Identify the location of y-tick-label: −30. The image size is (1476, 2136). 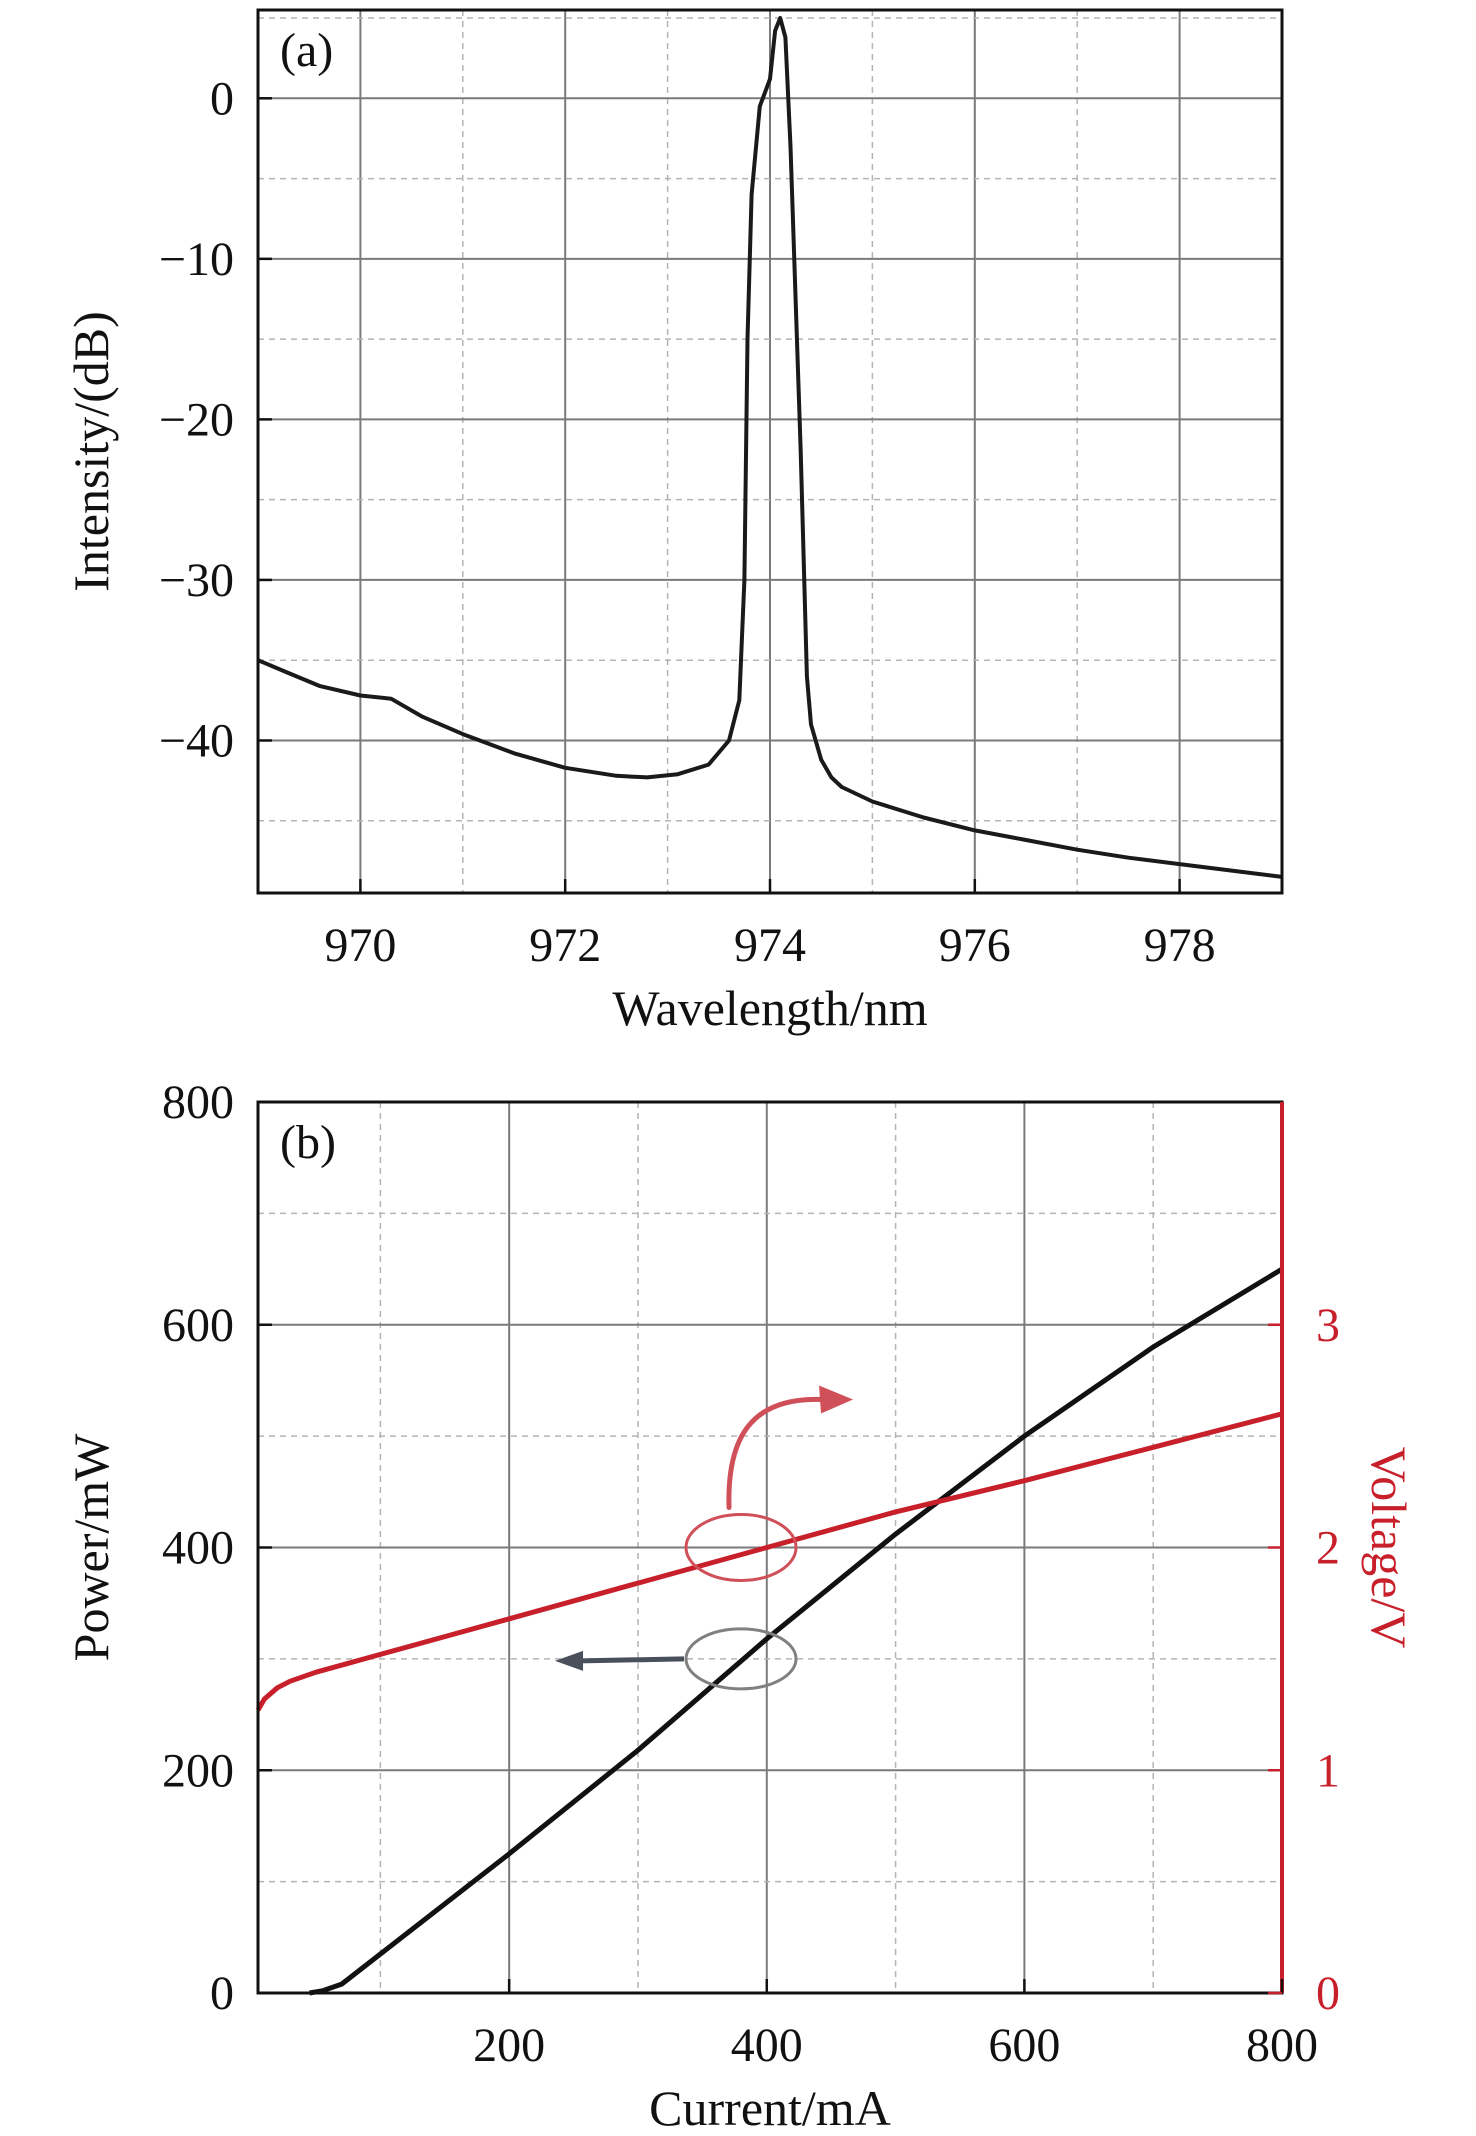
(196, 580).